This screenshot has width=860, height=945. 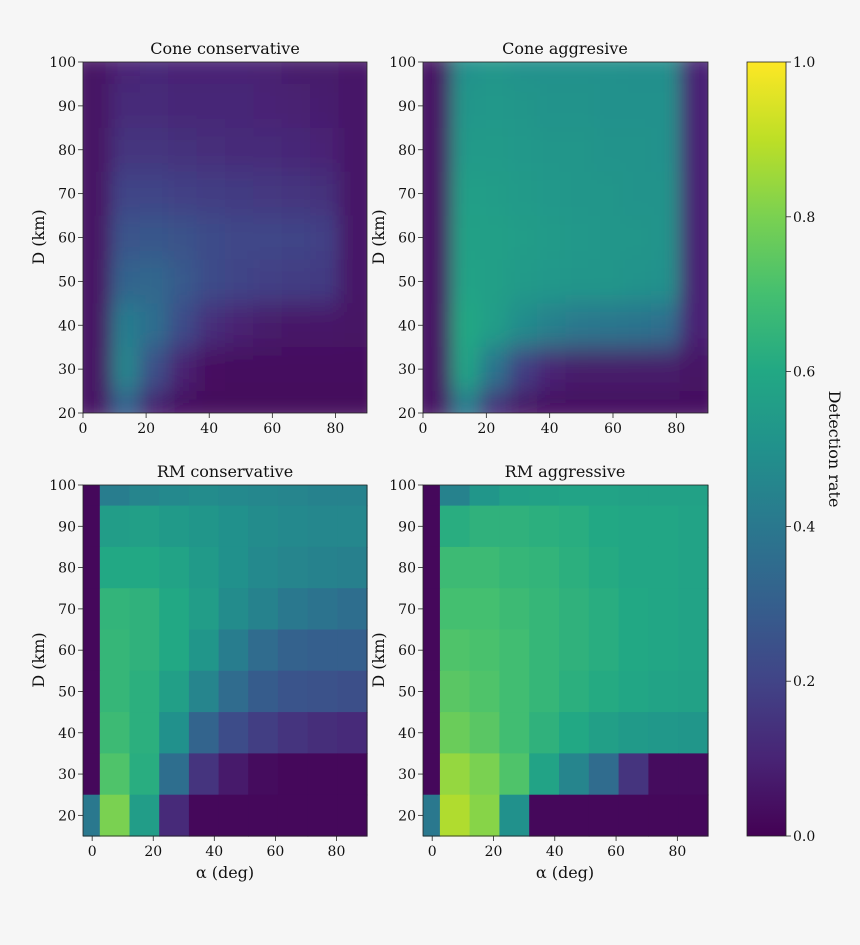 I want to click on colorbar-tick-label: 0.0, so click(x=804, y=837).